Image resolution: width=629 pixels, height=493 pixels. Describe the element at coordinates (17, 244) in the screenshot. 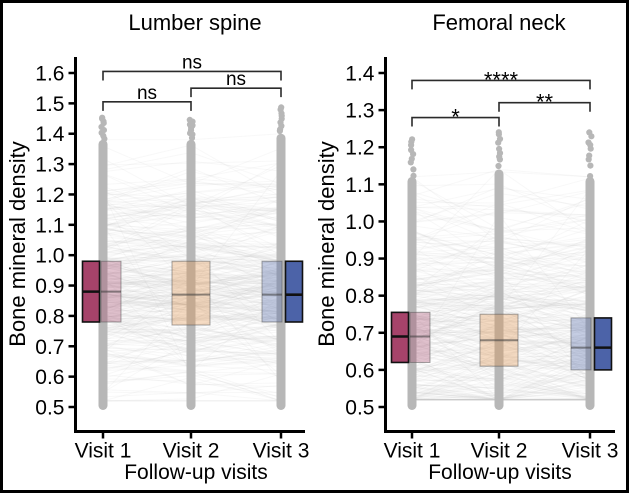

I see `y-axis-label-left: Bone mineral density` at that location.